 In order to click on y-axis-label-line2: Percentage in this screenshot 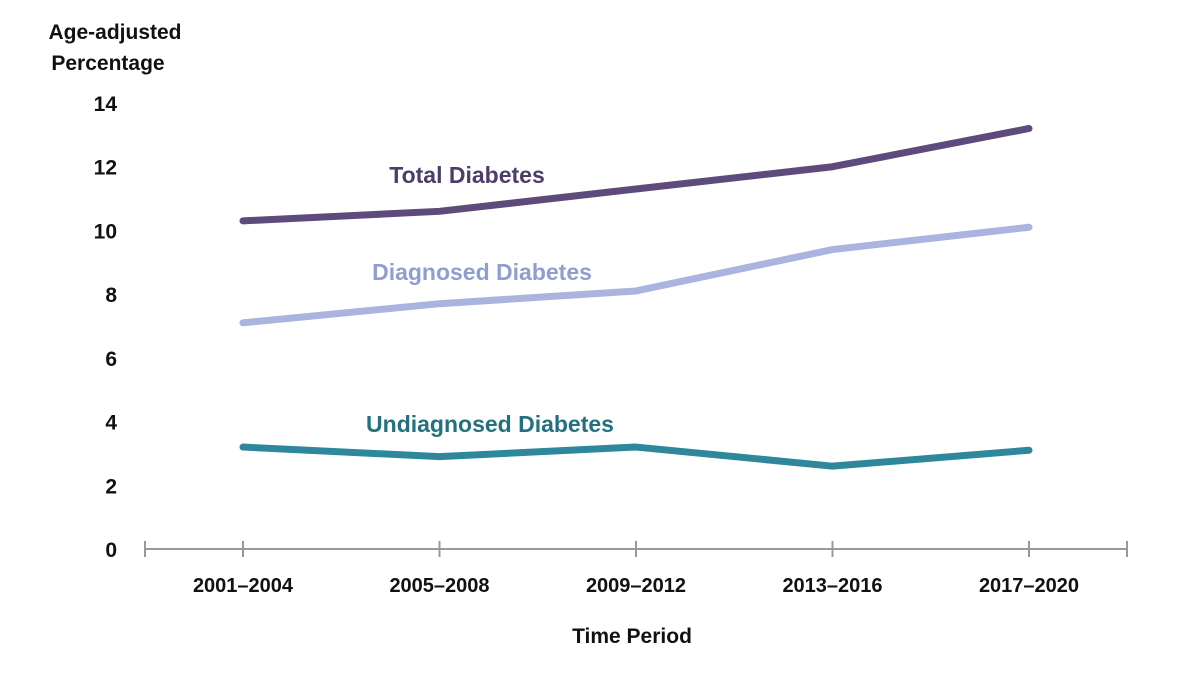, I will do `click(107, 63)`.